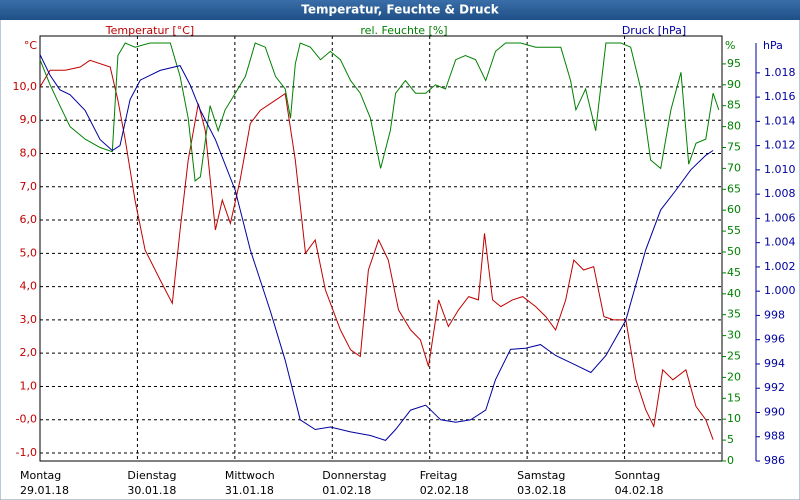  I want to click on series-heading: Druck [hPa], so click(654, 30).